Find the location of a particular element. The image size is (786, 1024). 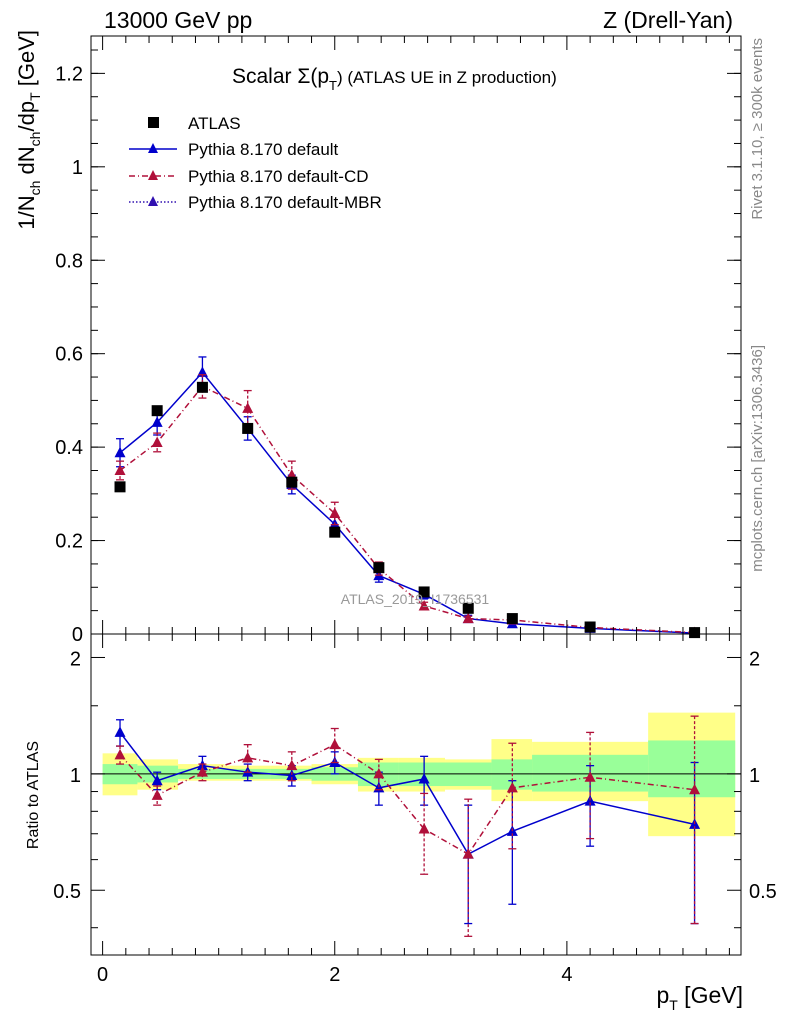

legend-marker-default is located at coordinates (153, 148).